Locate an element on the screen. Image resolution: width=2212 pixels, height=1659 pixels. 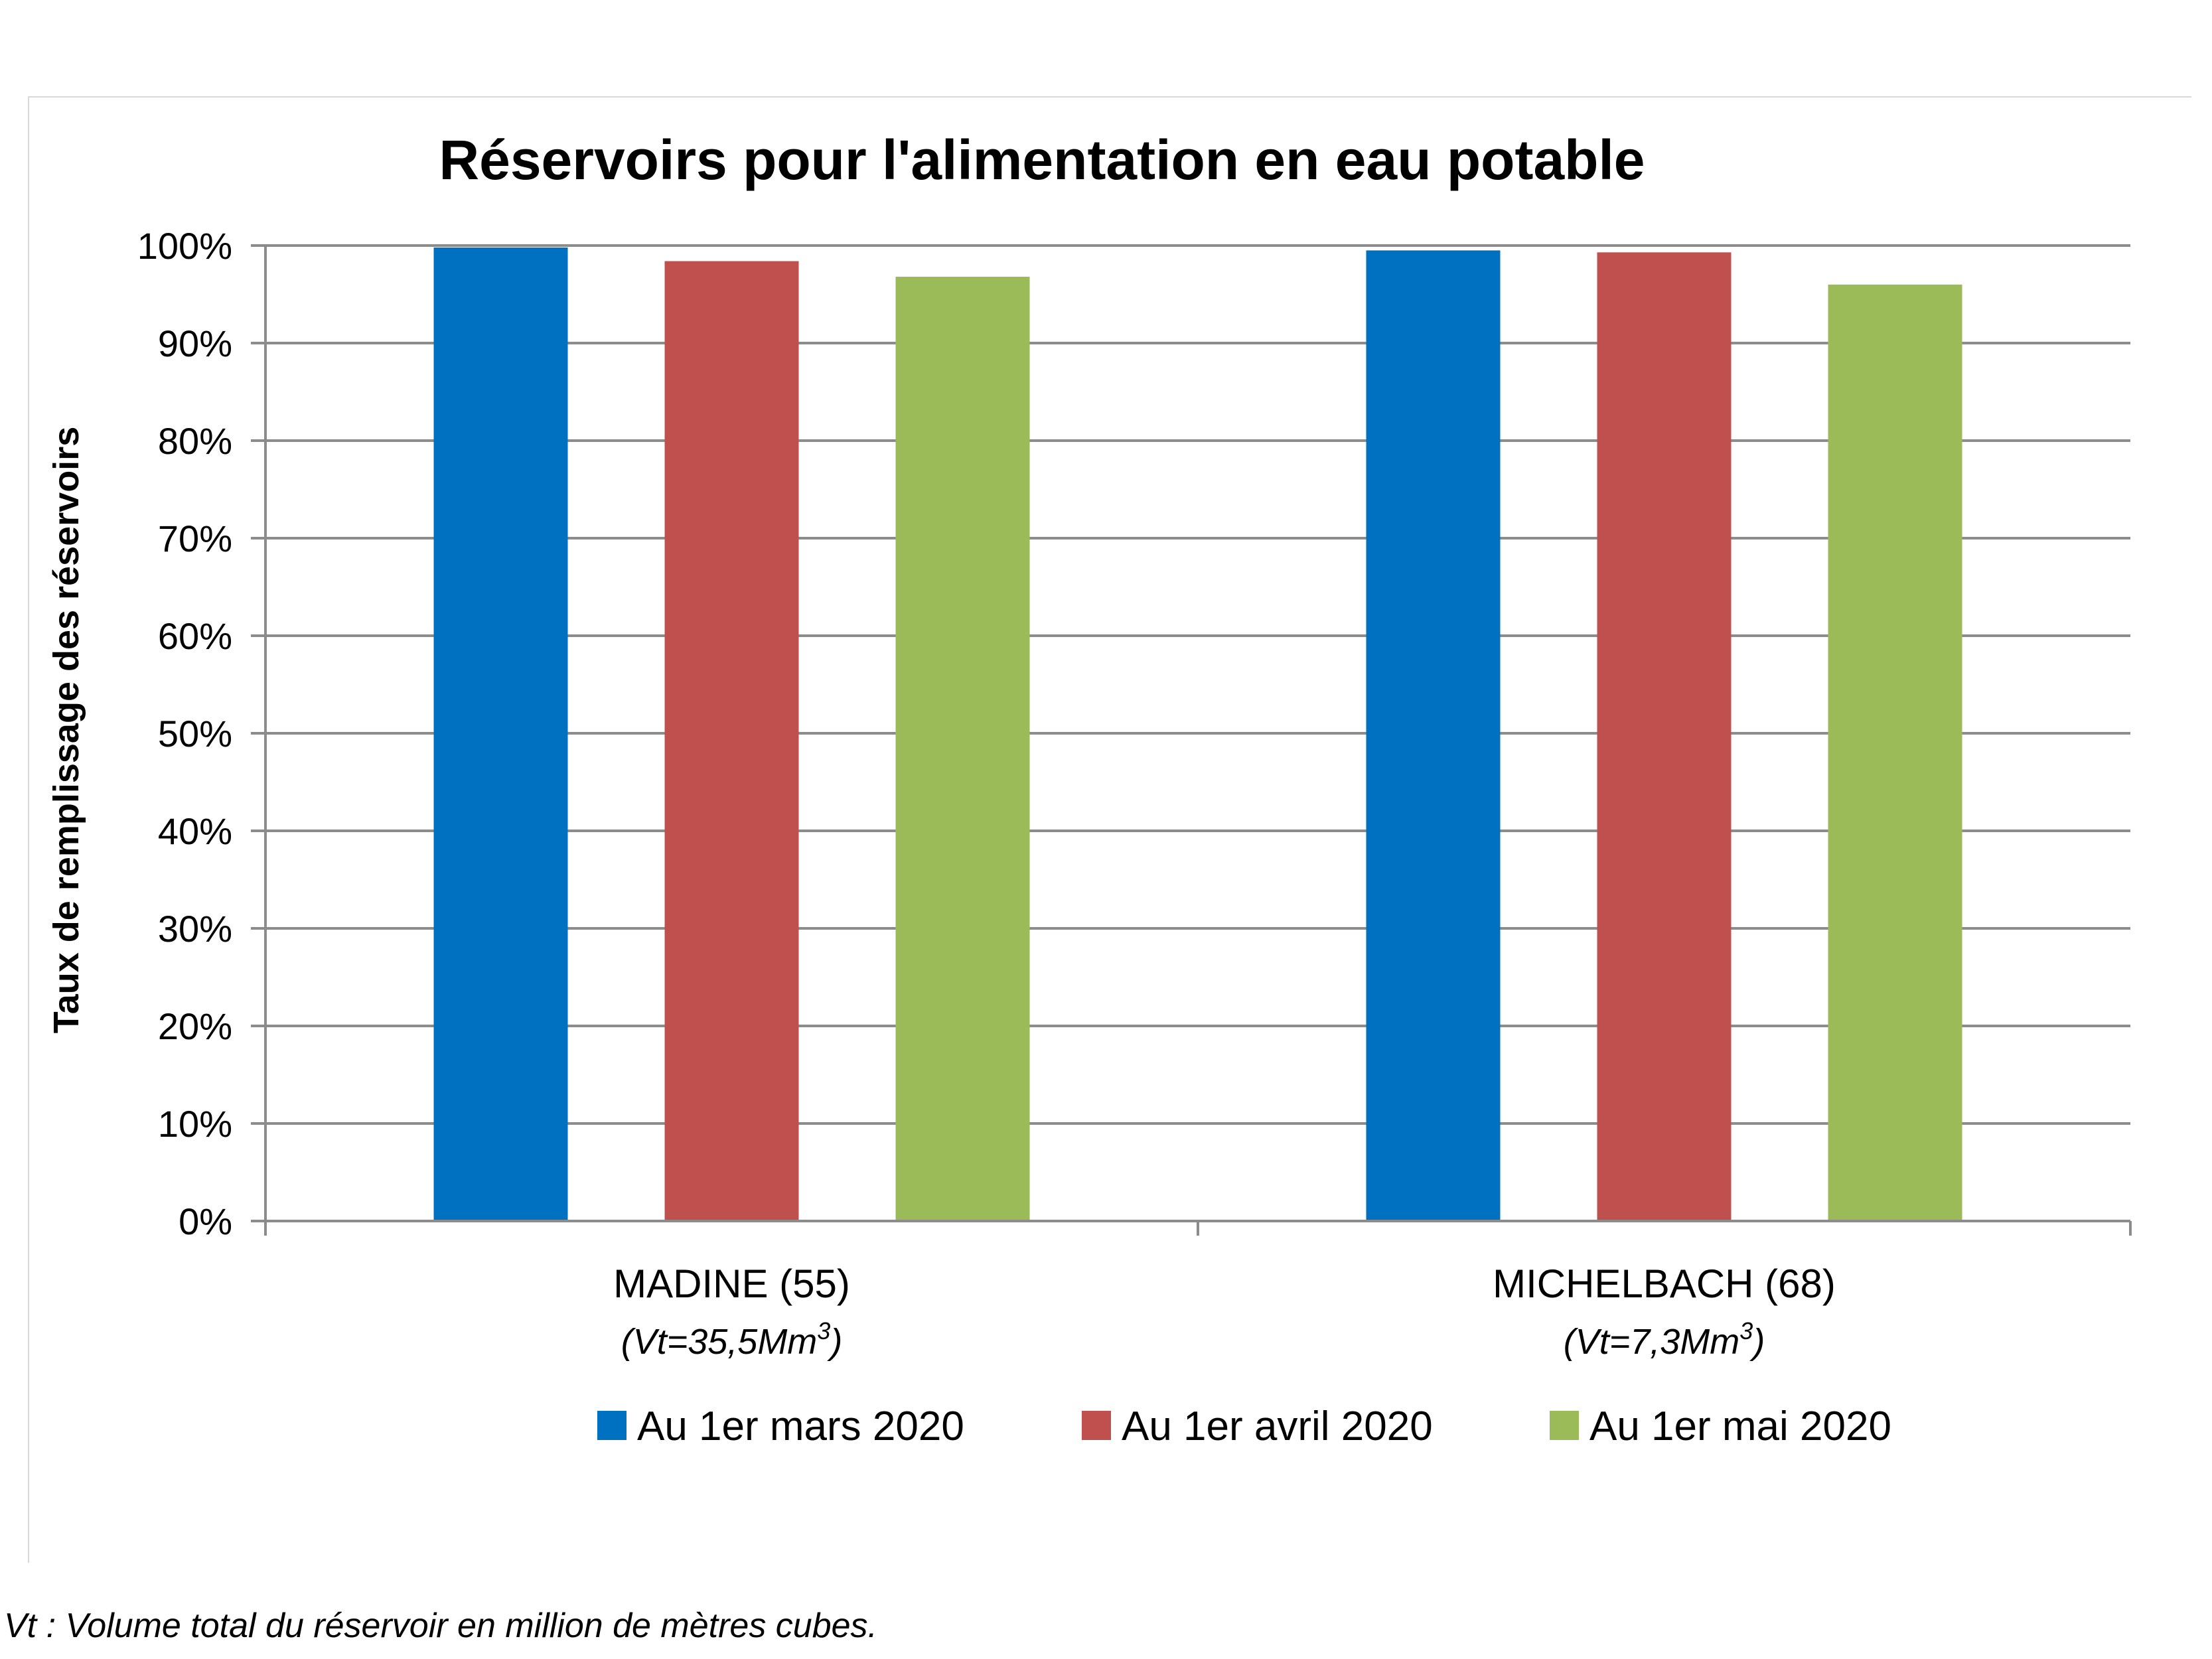
y-tick-labels: 0% 10% 20% 30% 40% 50% 60% 70% 80% 90% 100% is located at coordinates (184, 733).